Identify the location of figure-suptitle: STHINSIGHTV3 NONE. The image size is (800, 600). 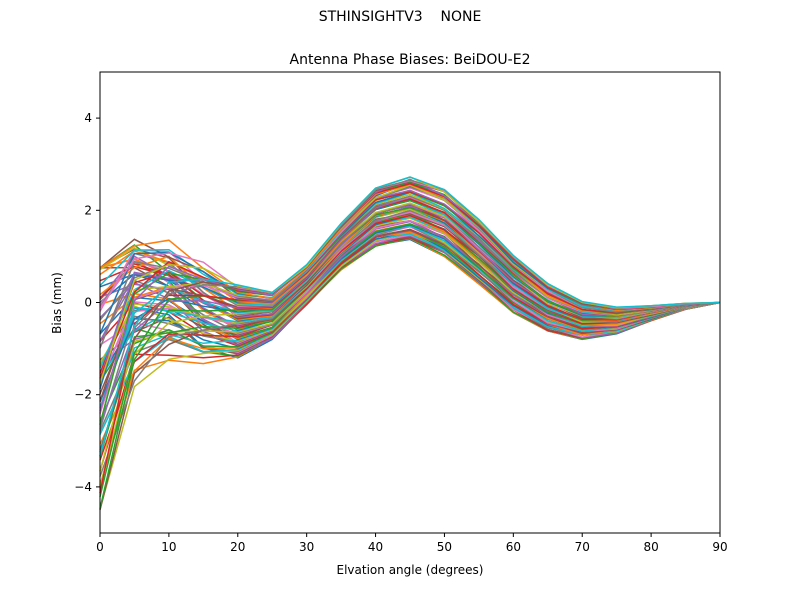
(400, 17).